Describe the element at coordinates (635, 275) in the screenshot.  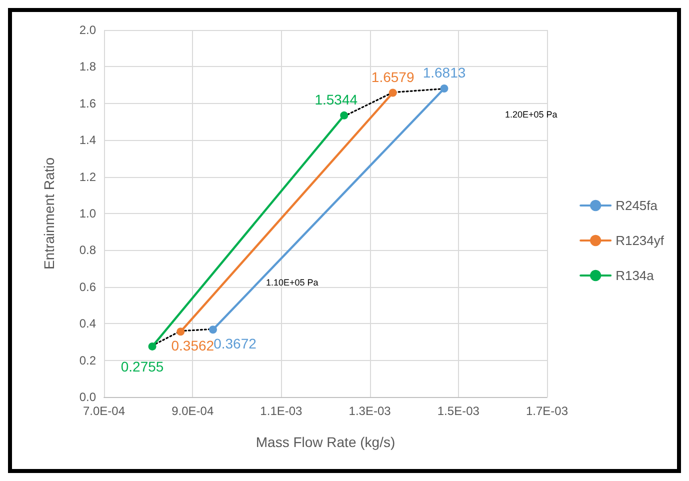
I see `legend-label: R134a` at that location.